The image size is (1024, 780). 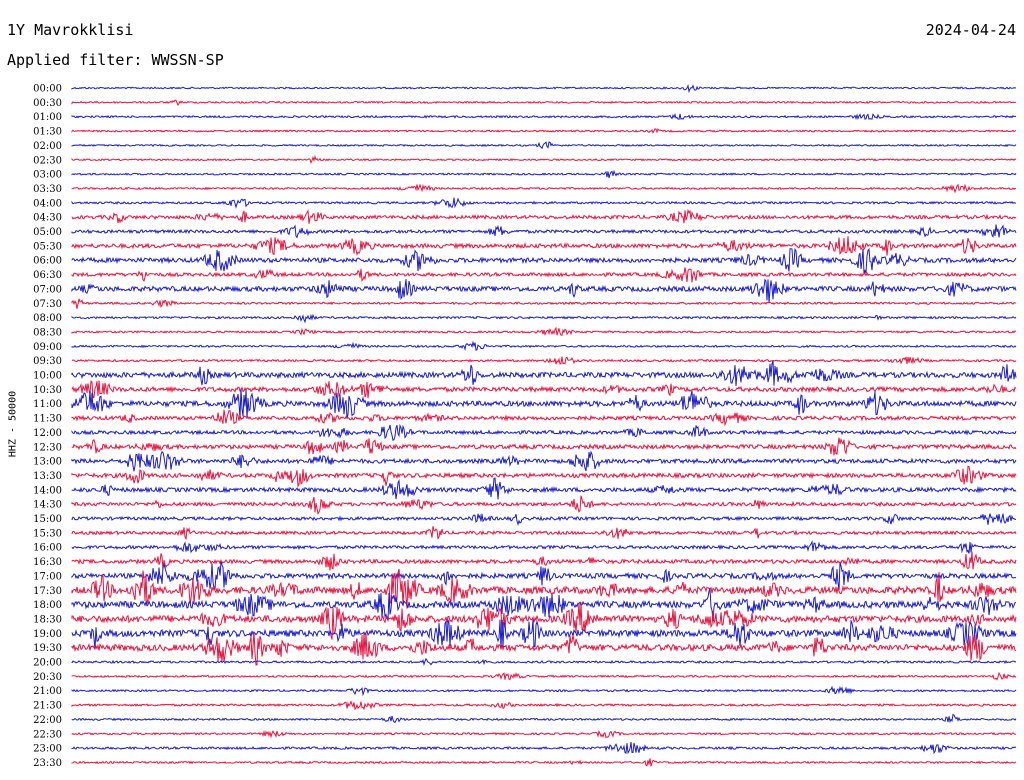 What do you see at coordinates (47, 519) in the screenshot?
I see `time-label: 15:00` at bounding box center [47, 519].